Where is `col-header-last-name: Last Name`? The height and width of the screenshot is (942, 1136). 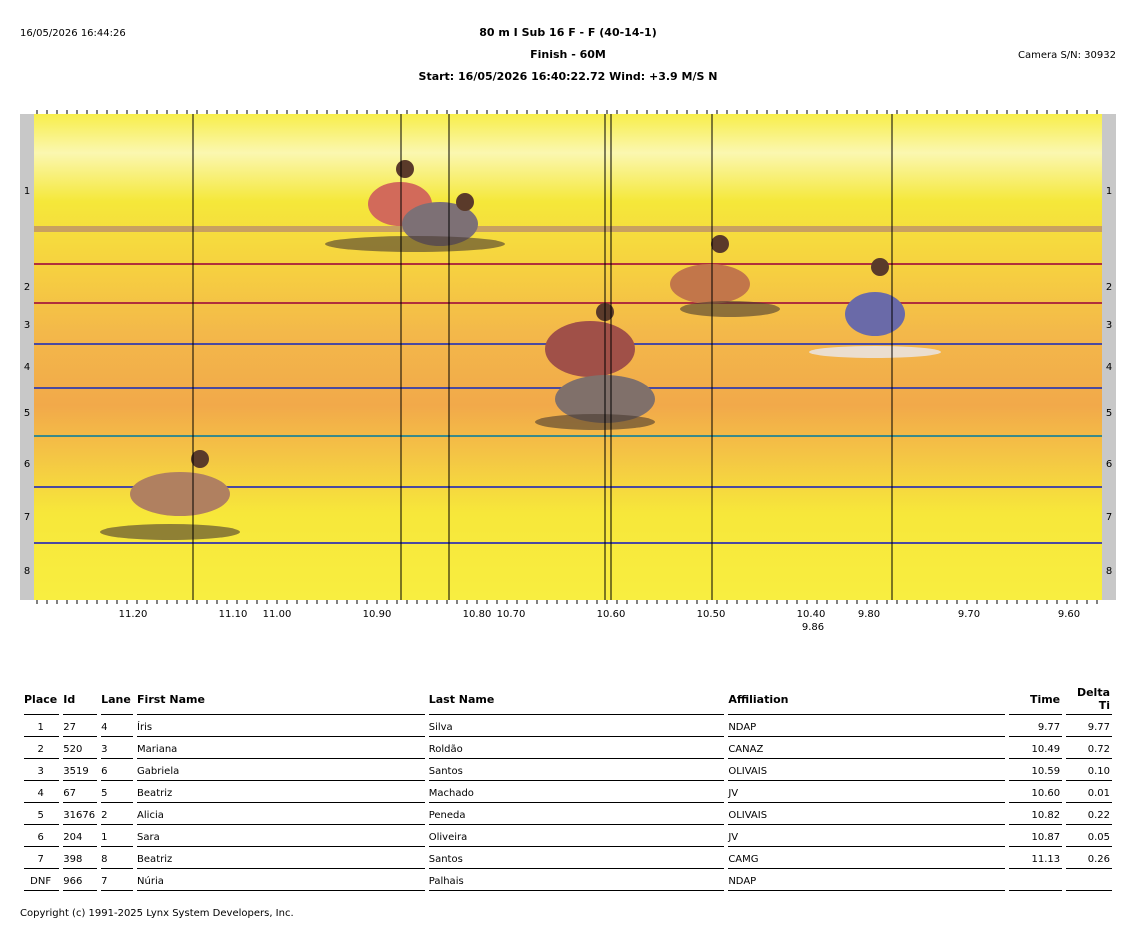 col-header-last-name: Last Name is located at coordinates (576, 699).